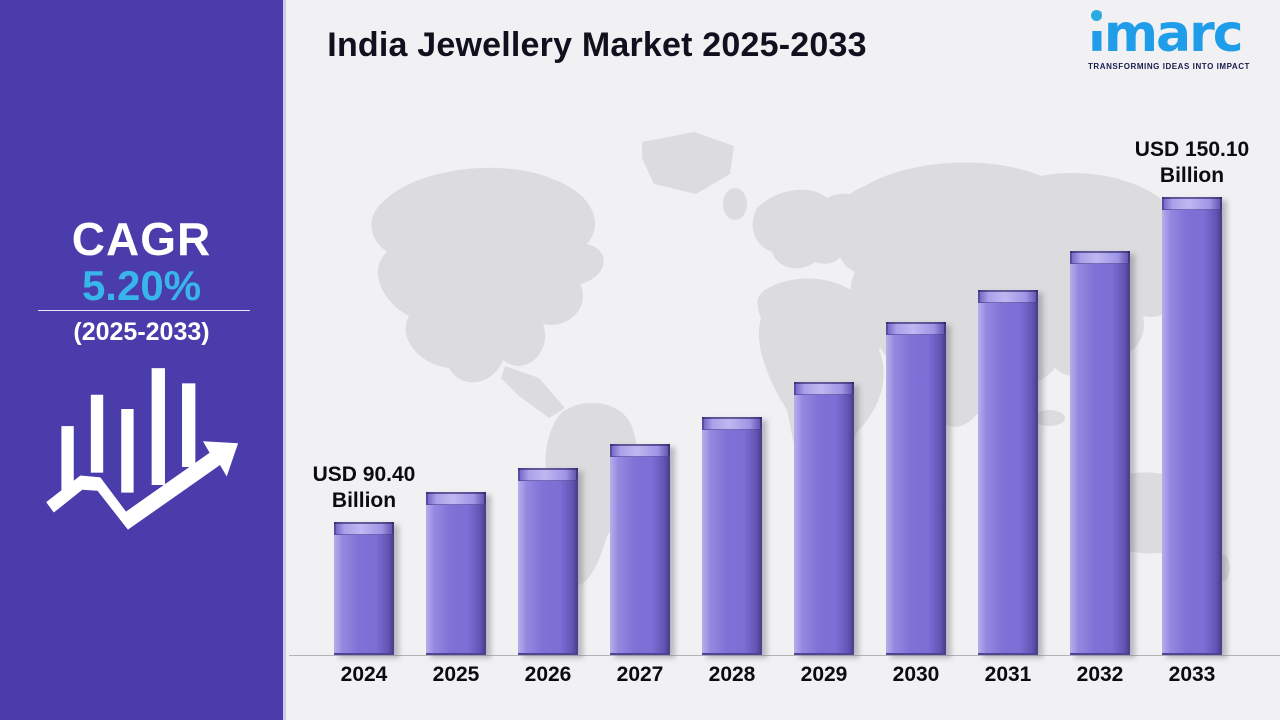 This screenshot has height=720, width=1280. Describe the element at coordinates (456, 589) in the screenshot. I see `bar-2025: 2025` at that location.